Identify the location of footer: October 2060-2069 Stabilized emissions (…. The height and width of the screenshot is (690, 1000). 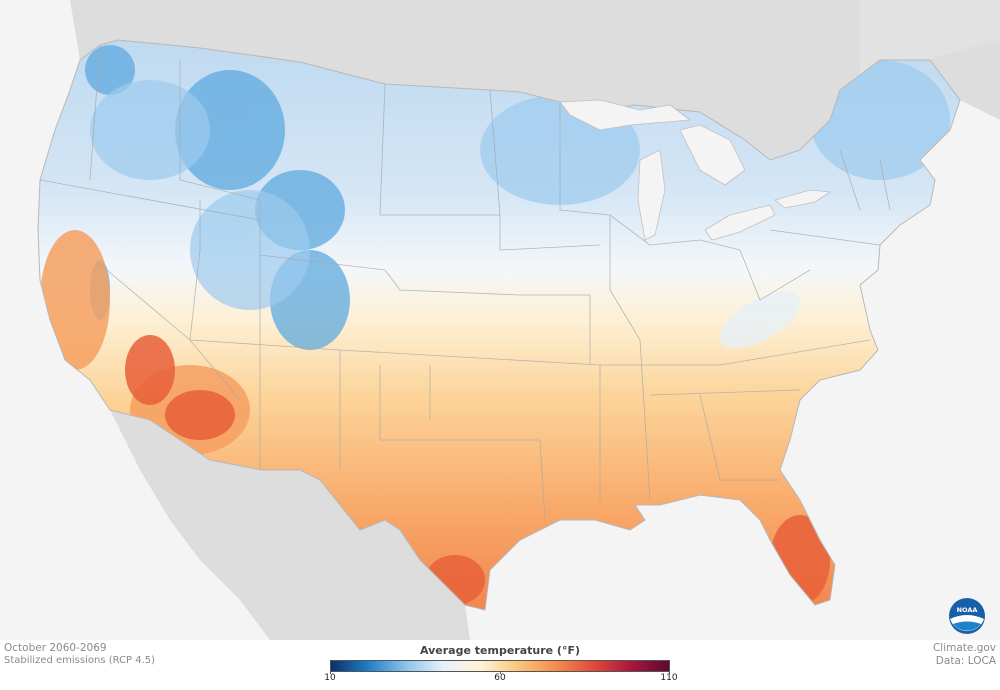
(500, 665).